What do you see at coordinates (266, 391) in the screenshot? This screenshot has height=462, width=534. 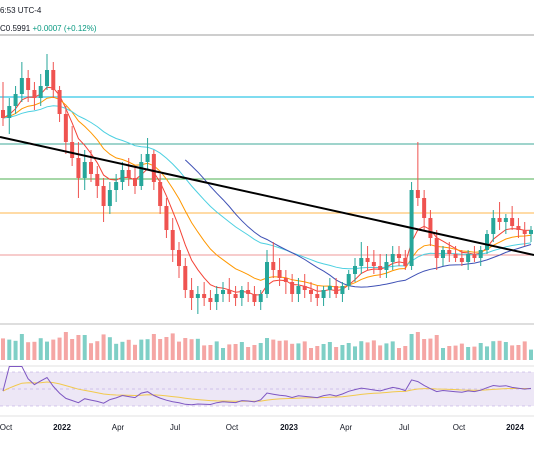 I see `rsi-signal-line` at bounding box center [266, 391].